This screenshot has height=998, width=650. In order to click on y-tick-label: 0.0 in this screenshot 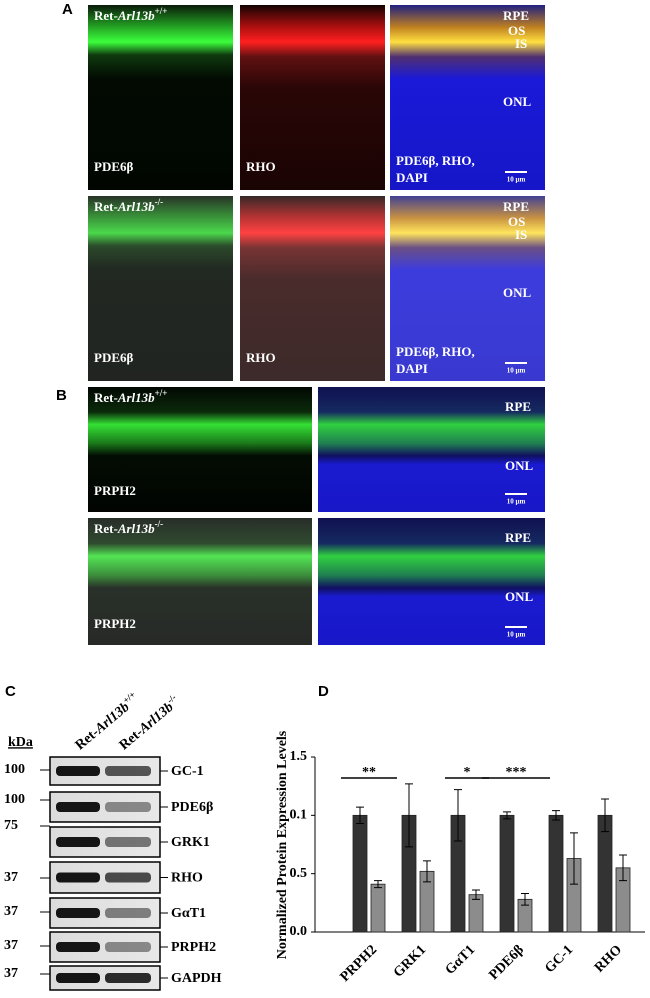, I will do `click(299, 931)`.